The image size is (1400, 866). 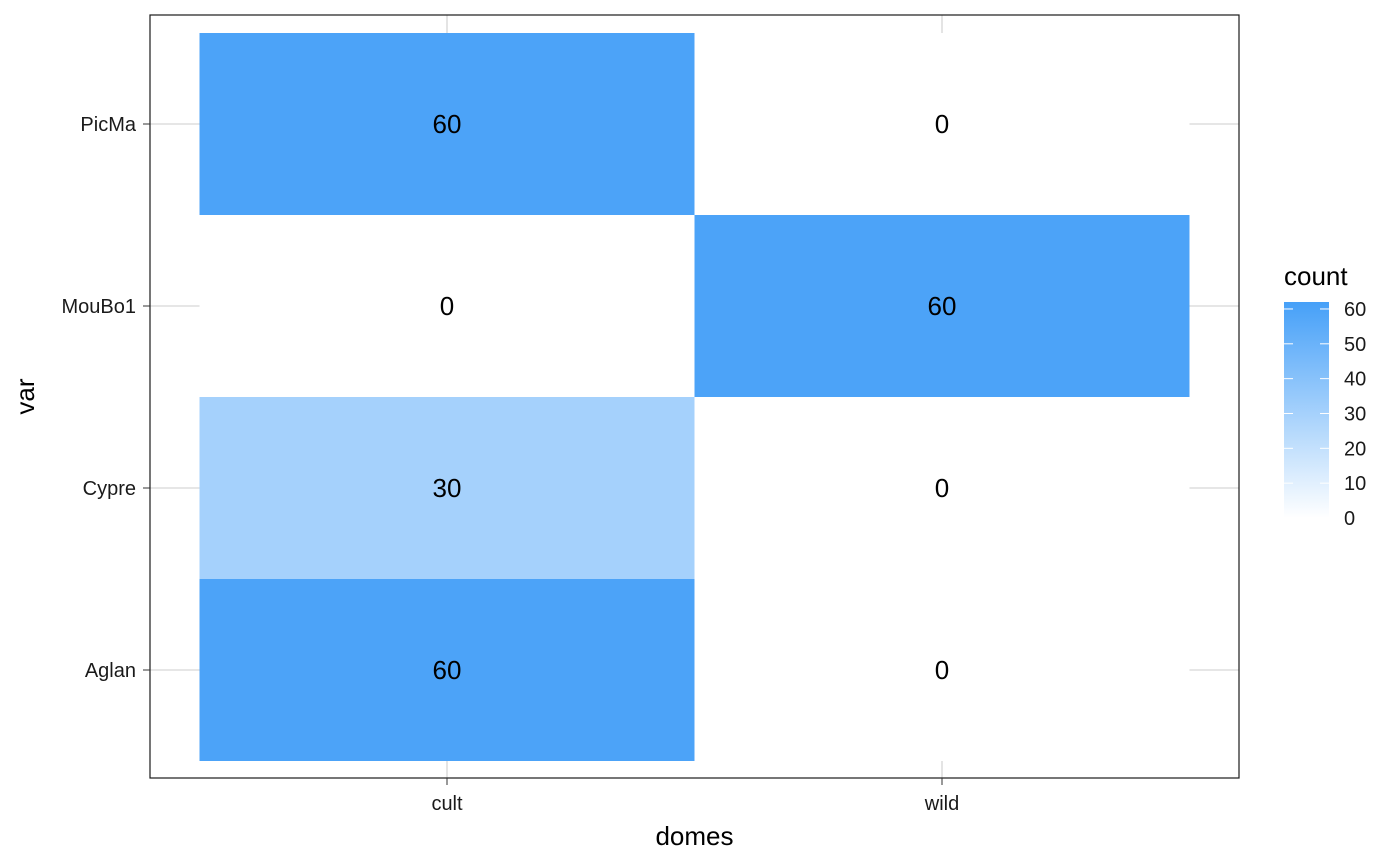 I want to click on cell-label-cult-Aglan: 60, so click(x=447, y=670).